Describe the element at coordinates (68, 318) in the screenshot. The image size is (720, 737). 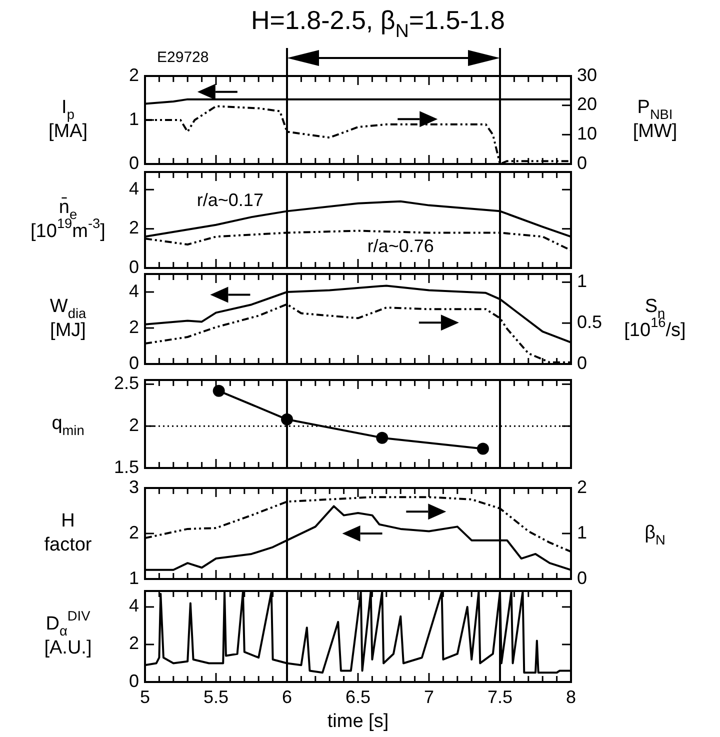
I see `y-axis-title: W$_{dia}$ [MJ]` at that location.